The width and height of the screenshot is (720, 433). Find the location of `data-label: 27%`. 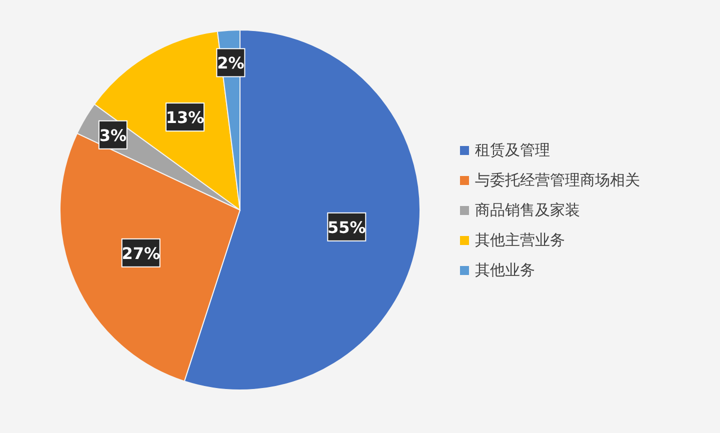

data-label: 27% is located at coordinates (141, 253).